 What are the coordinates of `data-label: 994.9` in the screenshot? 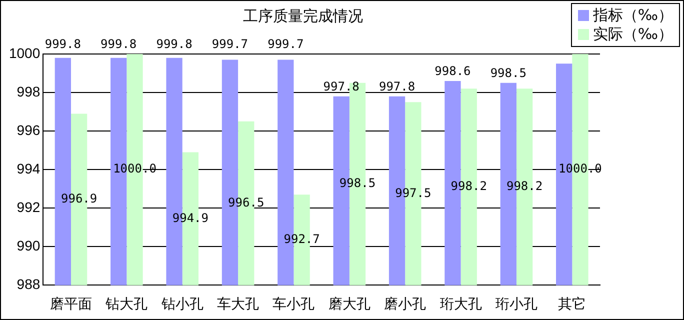 It's located at (190, 217).